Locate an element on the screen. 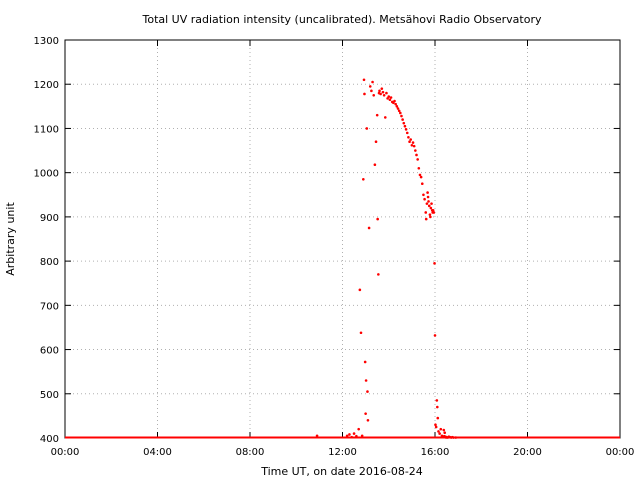  y-tick-label: 800 is located at coordinates (49, 262).